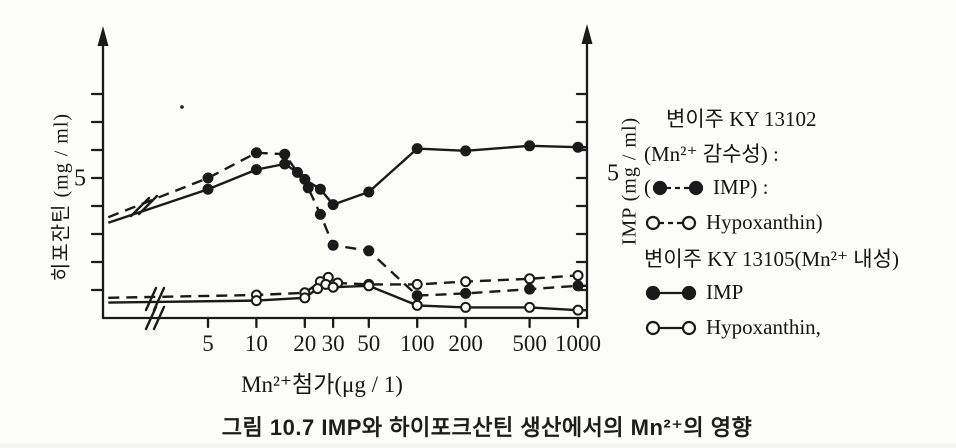 This screenshot has width=956, height=448. What do you see at coordinates (671, 222) in the screenshot?
I see `open-dashed-marker-icon` at bounding box center [671, 222].